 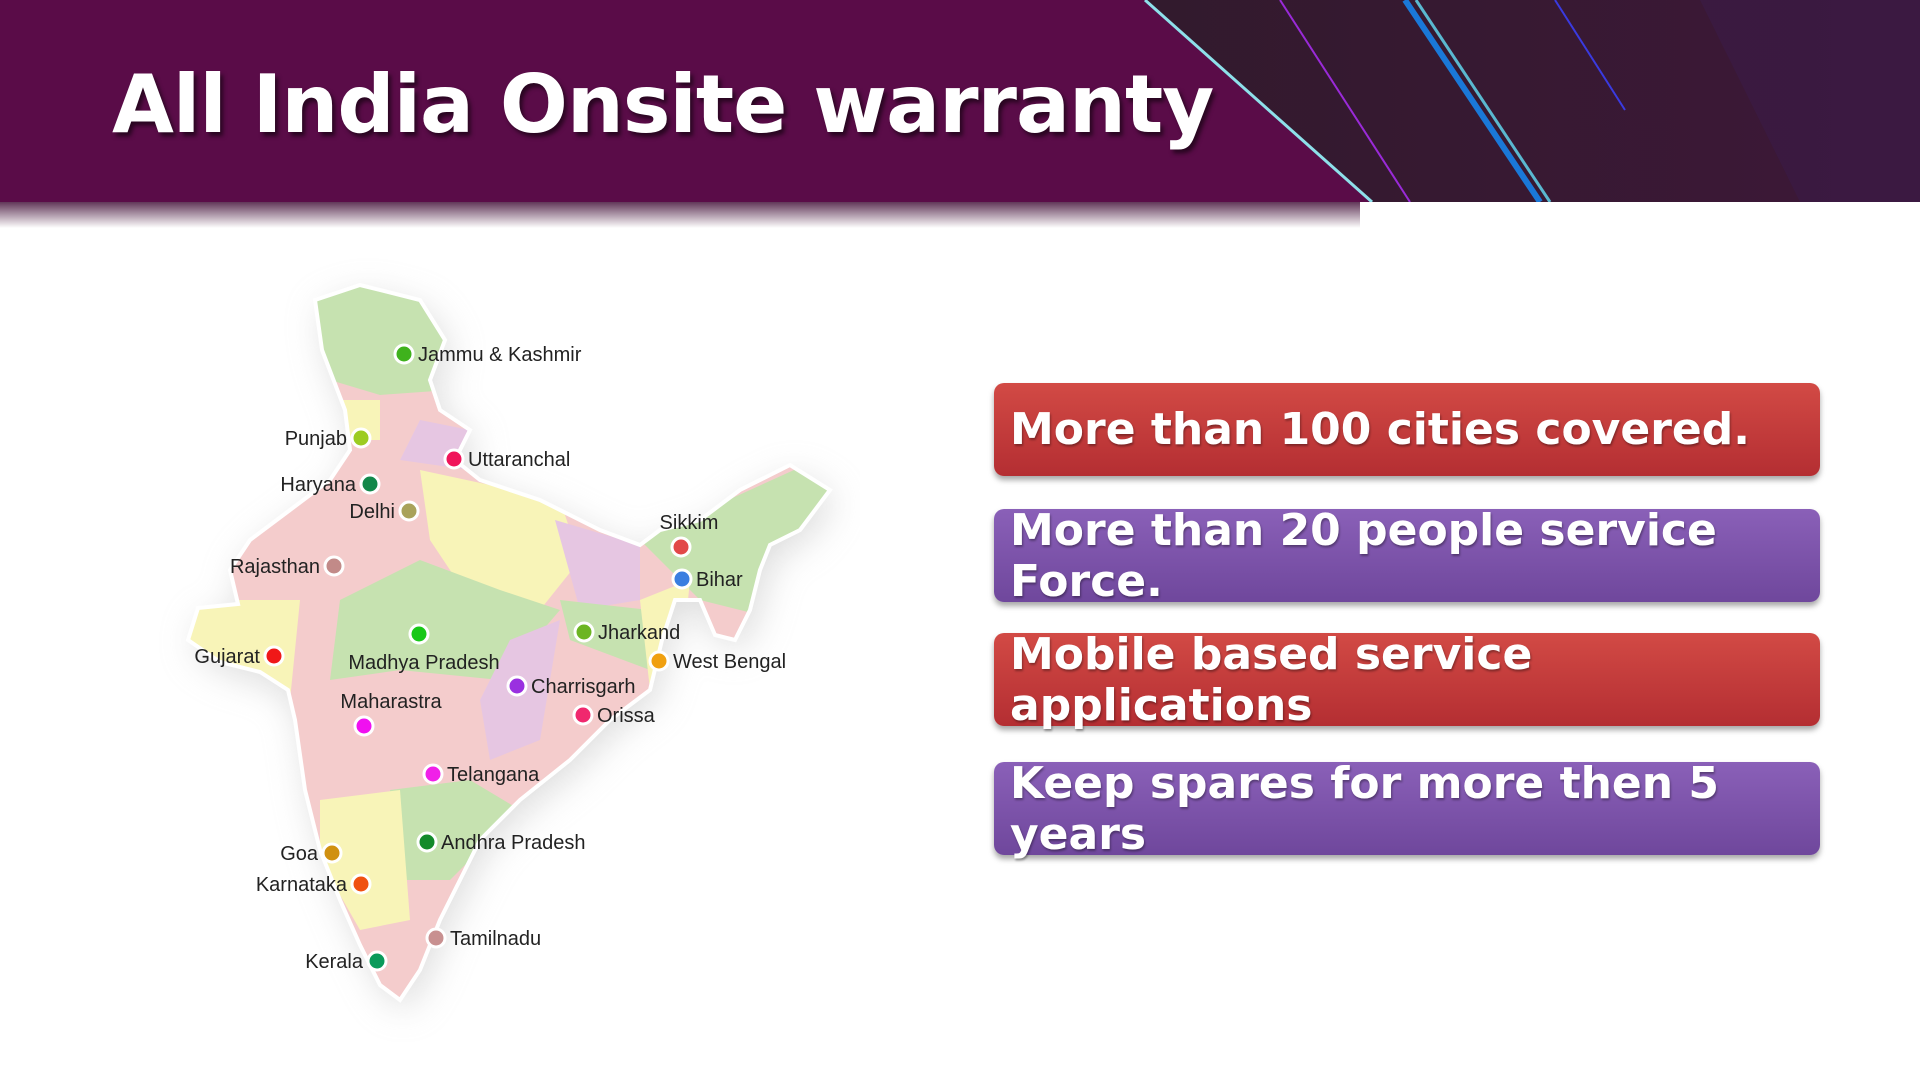 I want to click on state-marker: Goa, so click(x=311, y=853).